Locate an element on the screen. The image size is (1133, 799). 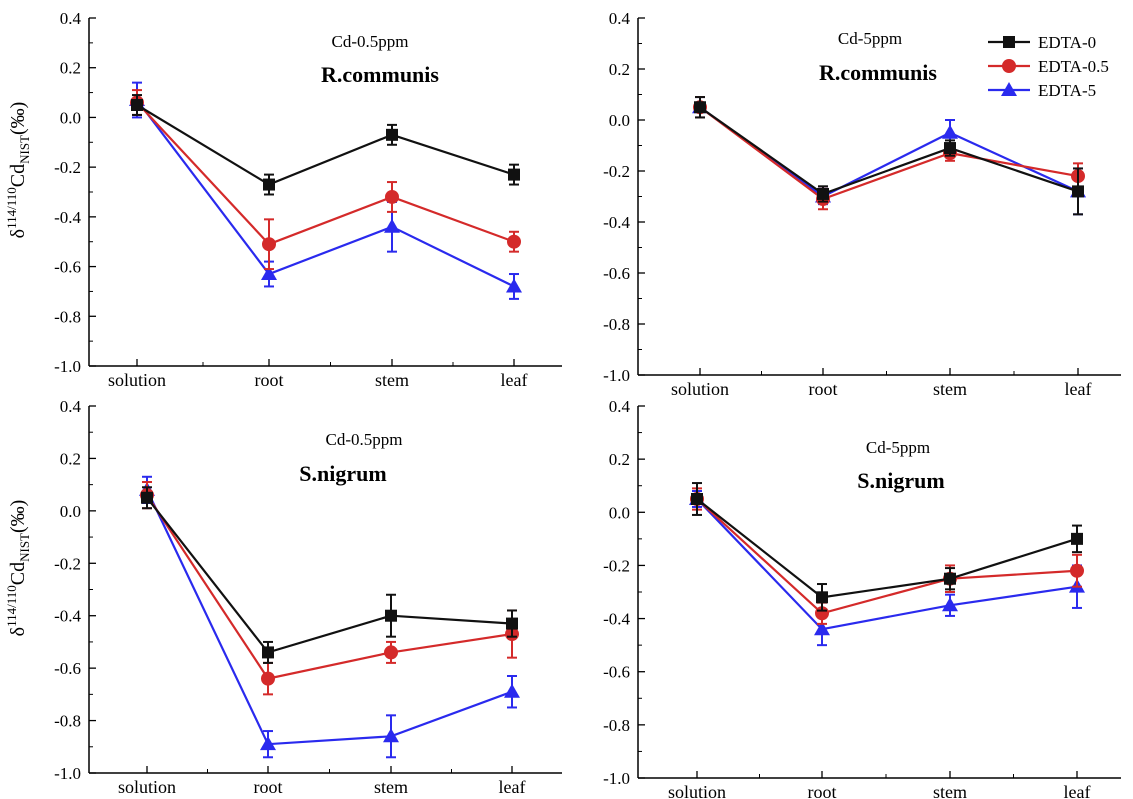
y-axis-label: δ114/110CdNIST(‰) is located at coordinates (18, 170).